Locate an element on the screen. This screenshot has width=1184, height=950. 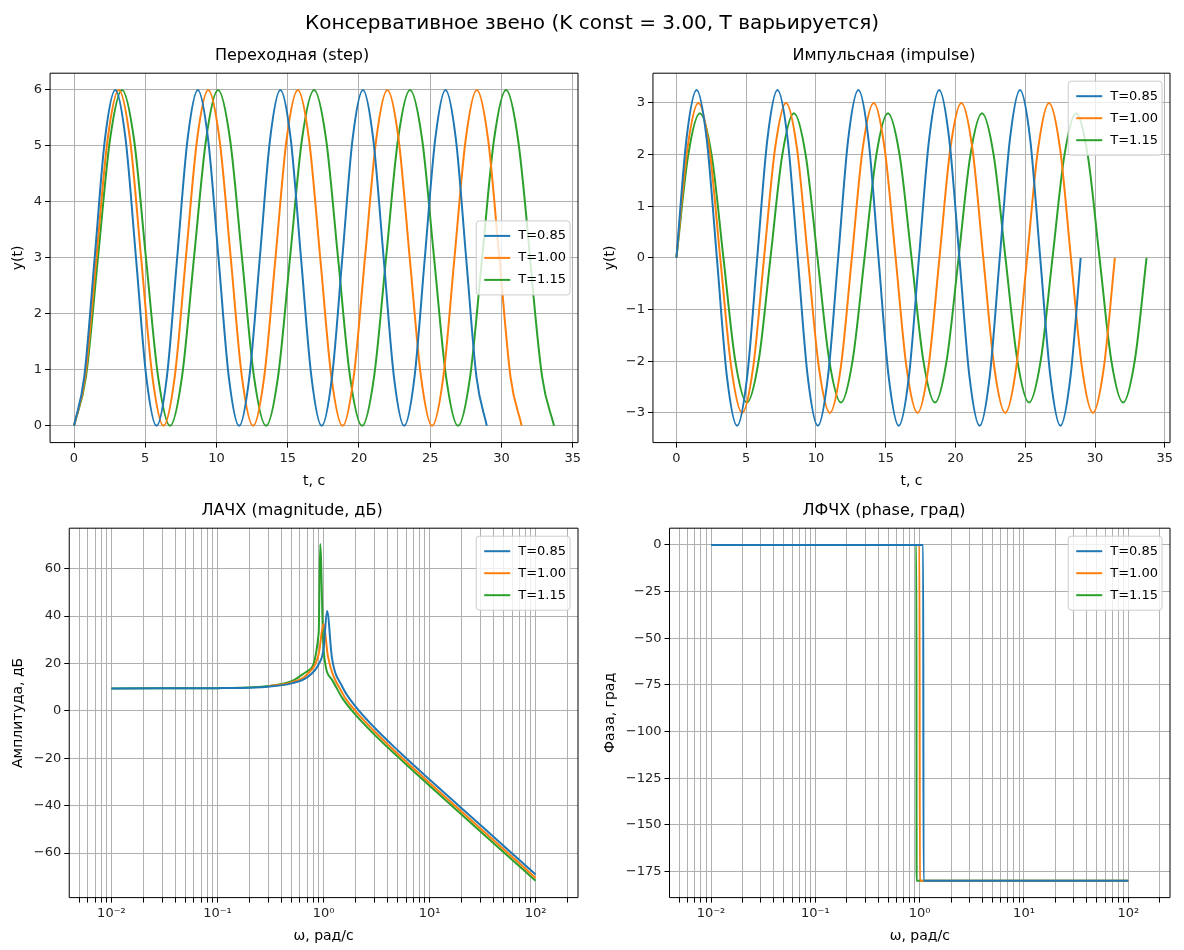
y-tick-label: −3 is located at coordinates (635, 412).